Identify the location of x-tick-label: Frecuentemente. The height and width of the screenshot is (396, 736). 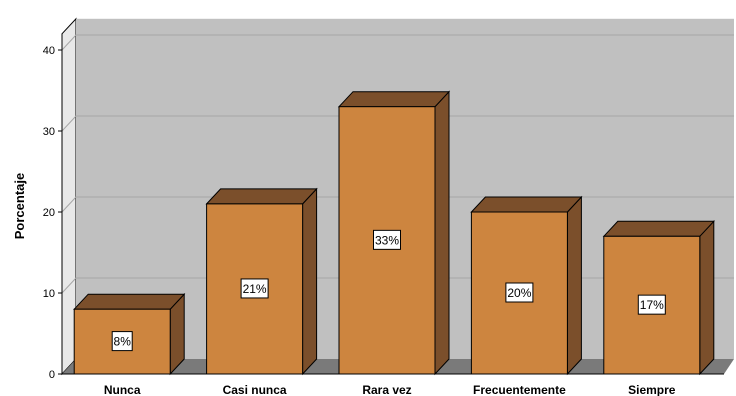
(519, 389).